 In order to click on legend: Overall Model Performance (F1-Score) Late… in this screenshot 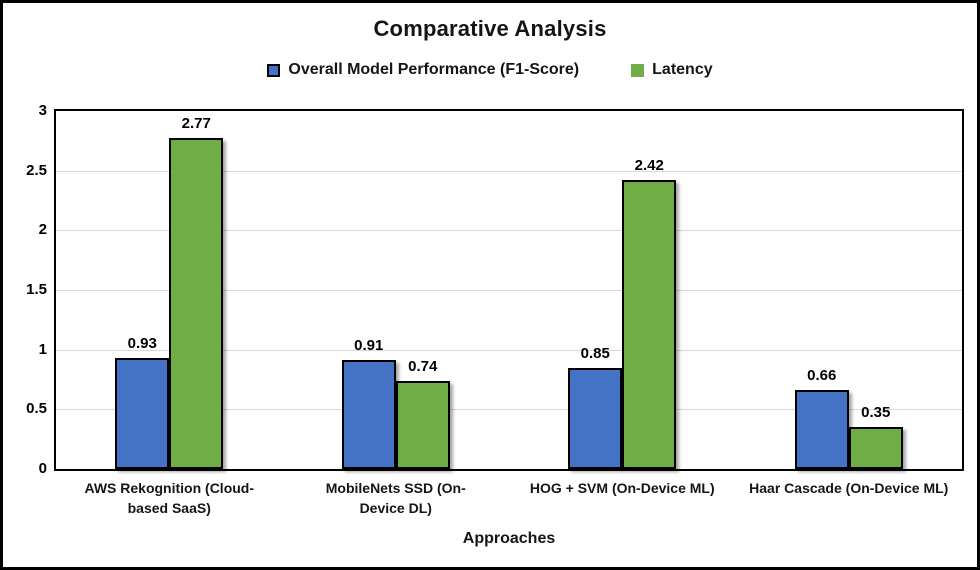, I will do `click(490, 70)`.